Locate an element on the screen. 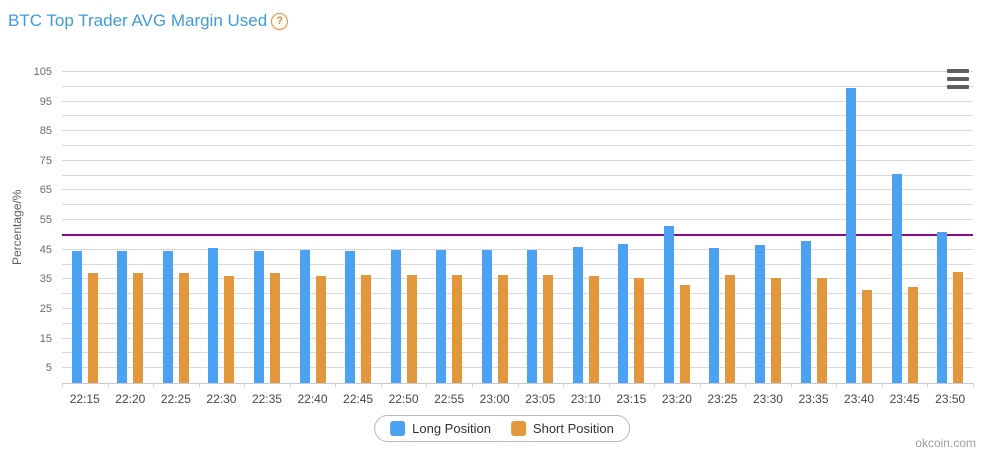  y-axis-label: 5 is located at coordinates (48, 368).